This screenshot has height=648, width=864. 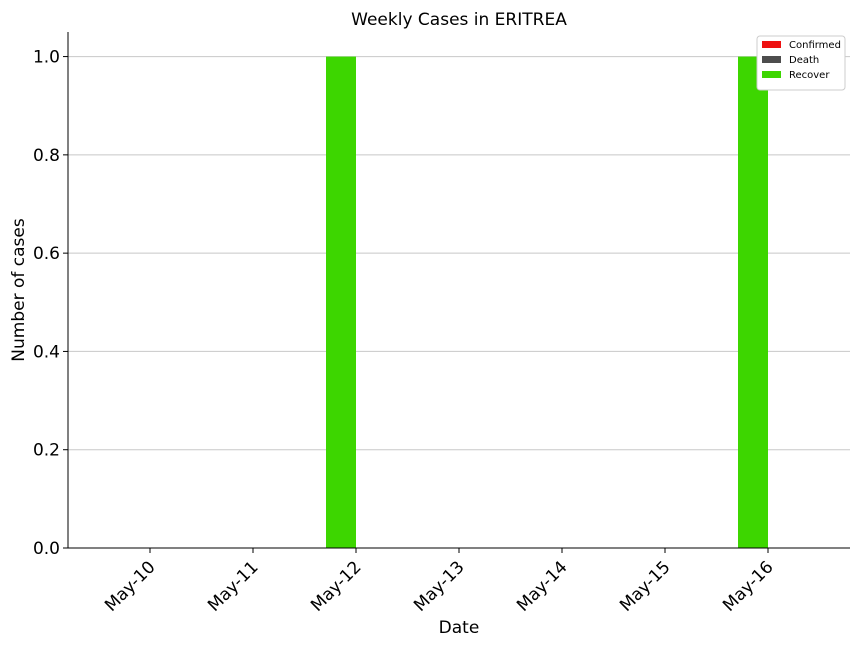 What do you see at coordinates (771, 59) in the screenshot?
I see `legend-swatch-death` at bounding box center [771, 59].